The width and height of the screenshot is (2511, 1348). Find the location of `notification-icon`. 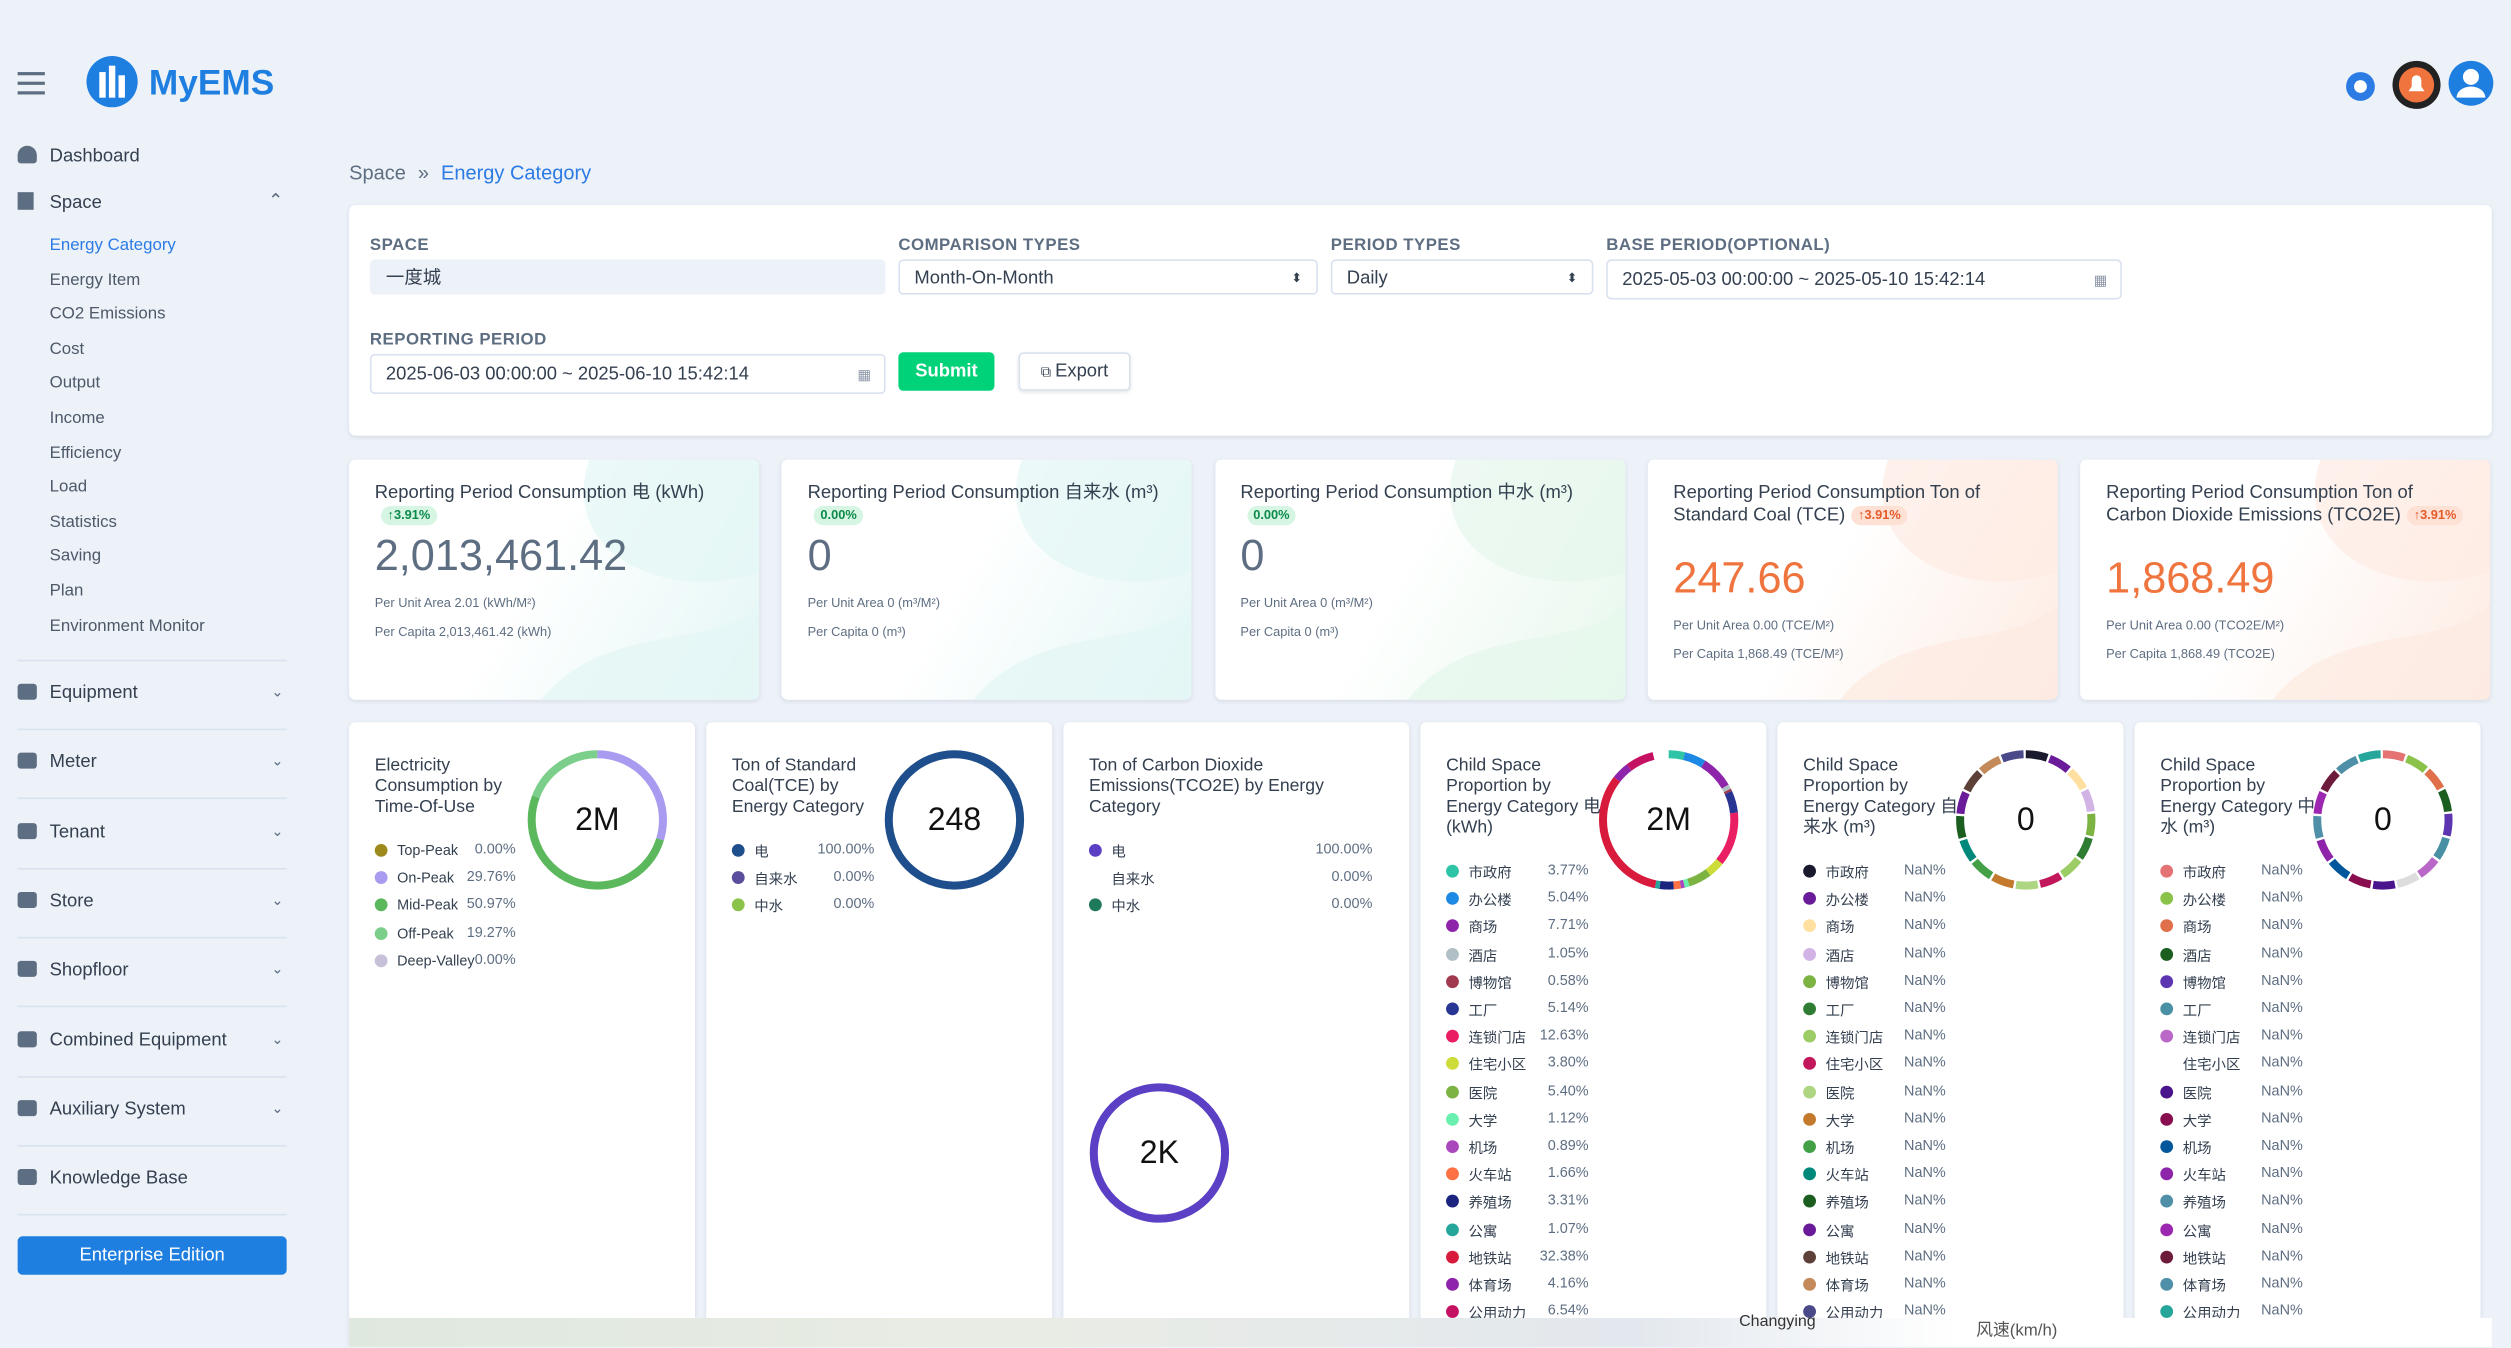

notification-icon is located at coordinates (2416, 84).